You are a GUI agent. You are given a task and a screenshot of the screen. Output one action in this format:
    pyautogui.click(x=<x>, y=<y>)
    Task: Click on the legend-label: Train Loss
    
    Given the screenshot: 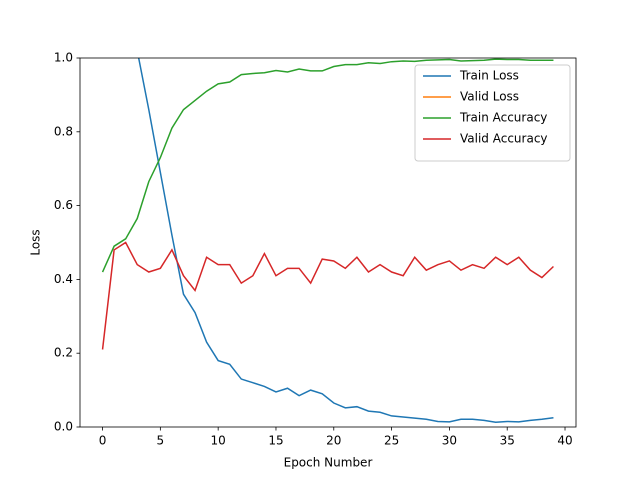 What is the action you would take?
    pyautogui.click(x=489, y=76)
    